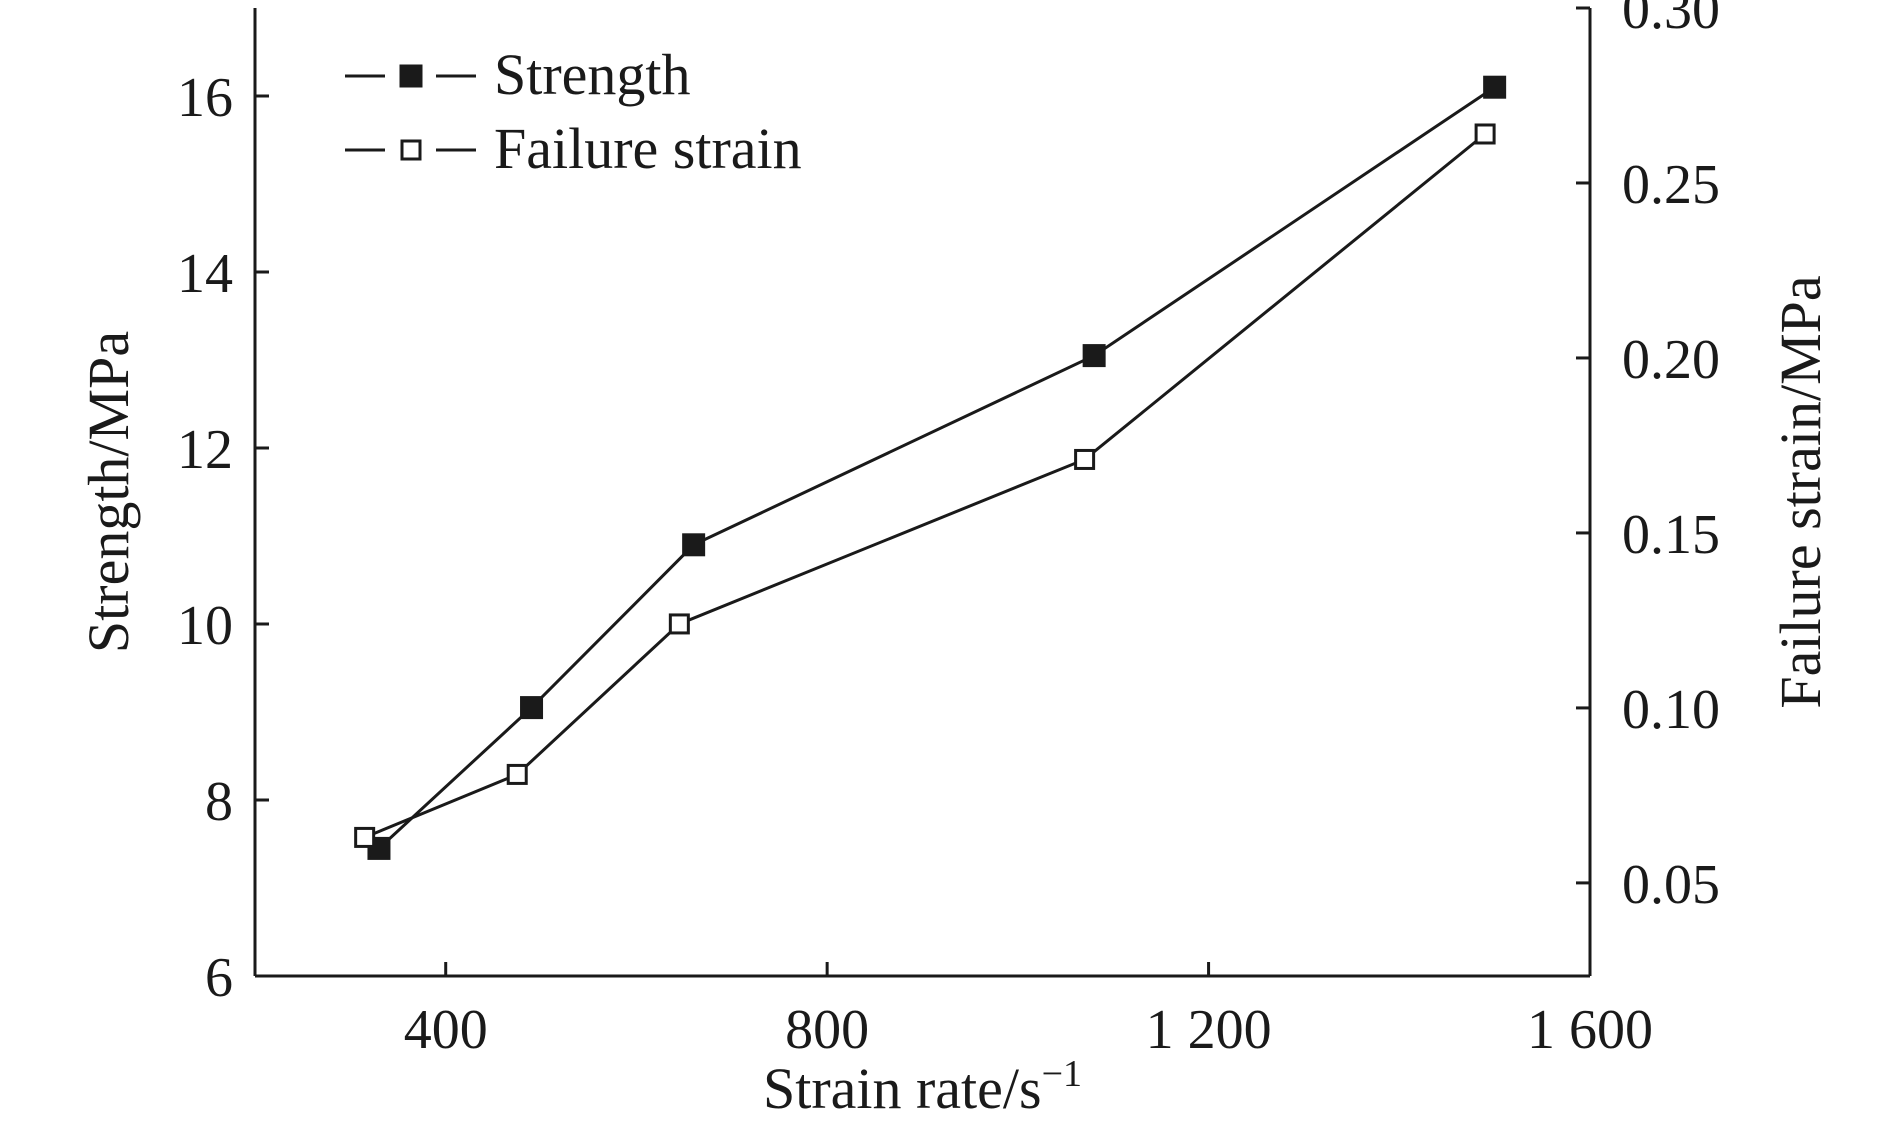  What do you see at coordinates (219, 802) in the screenshot?
I see `left-y-tick-label: 8` at bounding box center [219, 802].